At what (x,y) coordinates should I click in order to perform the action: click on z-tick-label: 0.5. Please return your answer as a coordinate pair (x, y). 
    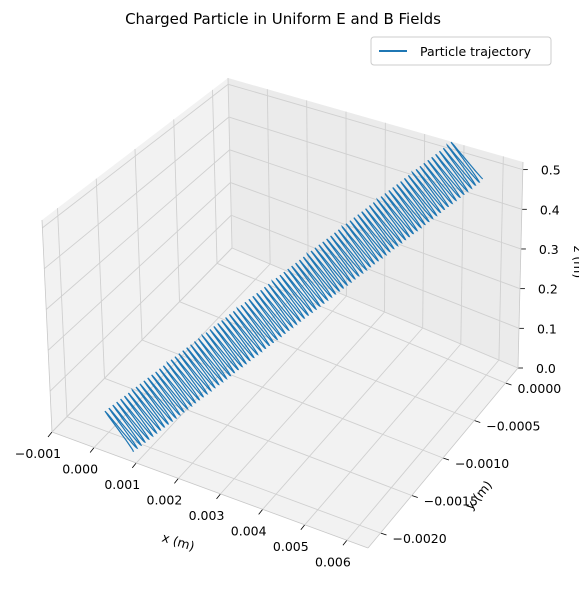
    Looking at the image, I should click on (551, 170).